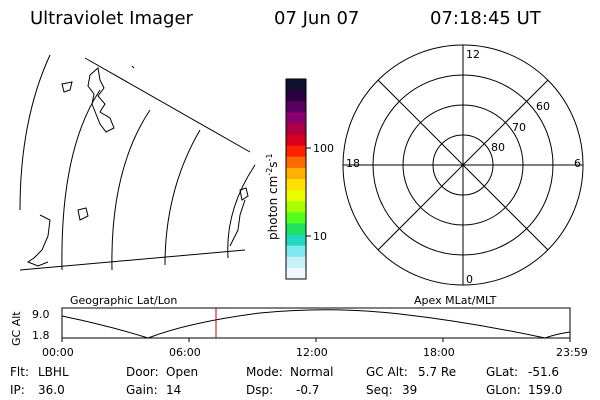 This screenshot has height=400, width=600. I want to click on mlt-label-12: 12, so click(473, 54).